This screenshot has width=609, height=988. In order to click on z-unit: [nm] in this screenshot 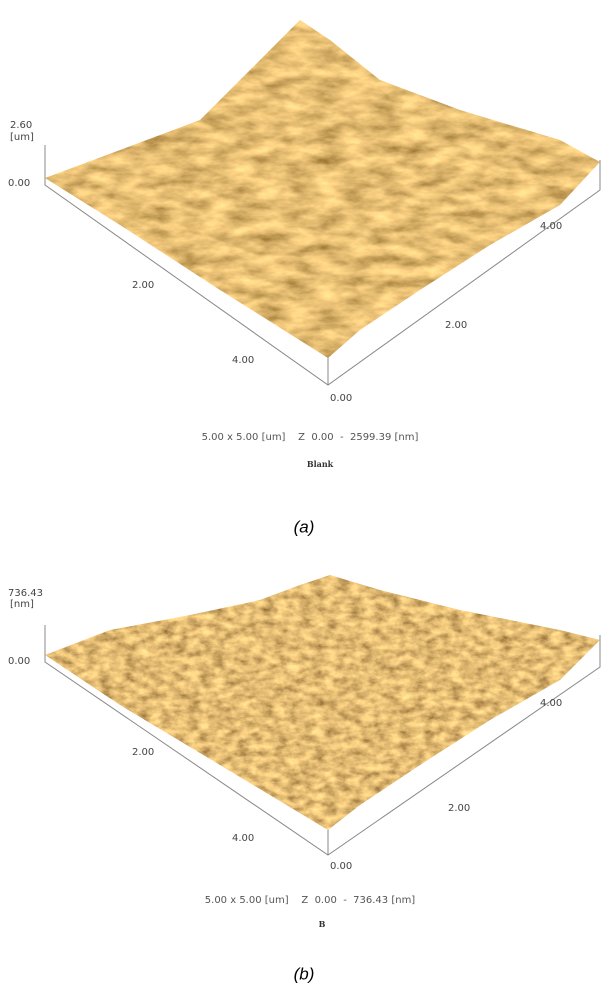, I will do `click(22, 604)`.